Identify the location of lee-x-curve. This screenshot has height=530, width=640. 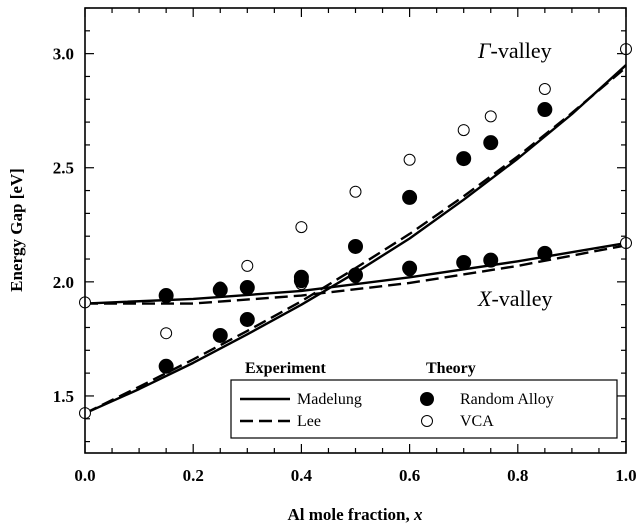
(356, 274).